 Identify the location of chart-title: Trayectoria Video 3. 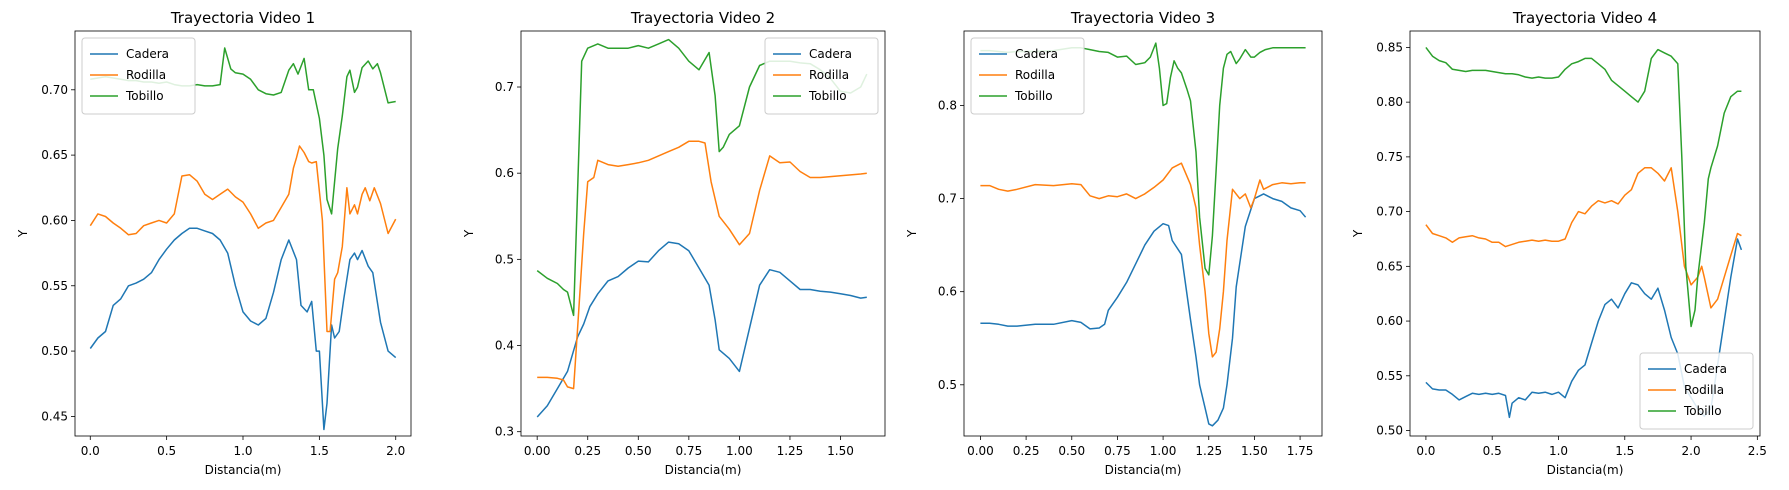
(1142, 18).